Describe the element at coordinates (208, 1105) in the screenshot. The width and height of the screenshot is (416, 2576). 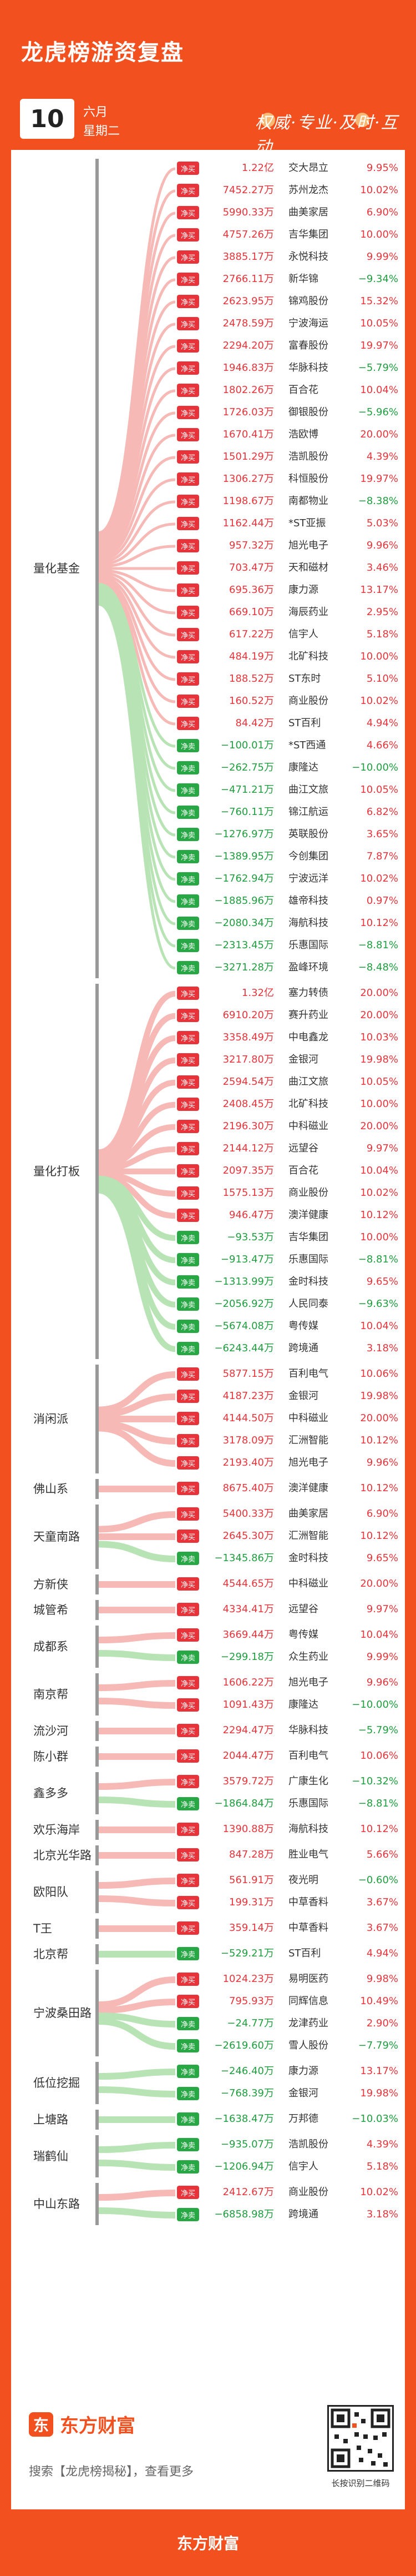
I see `record-row: 净买 2408.45万 北矿科技 10.00%` at that location.